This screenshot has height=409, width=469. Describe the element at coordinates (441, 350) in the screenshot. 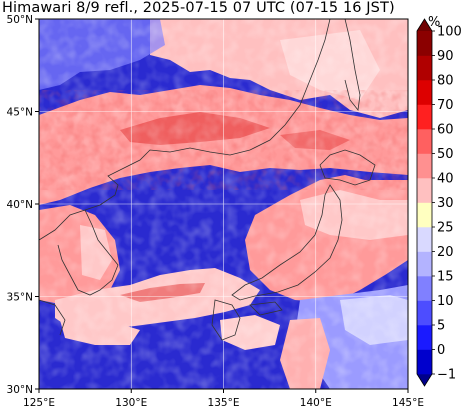

I see `colorbar-label: 0` at that location.